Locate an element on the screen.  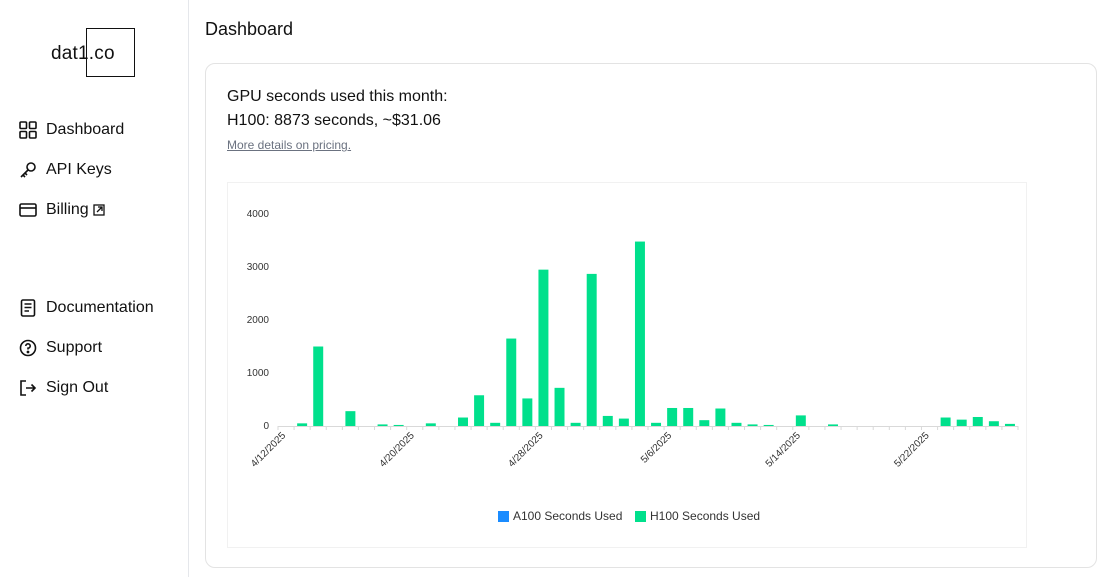
legend-a100-swatch is located at coordinates (503, 516).